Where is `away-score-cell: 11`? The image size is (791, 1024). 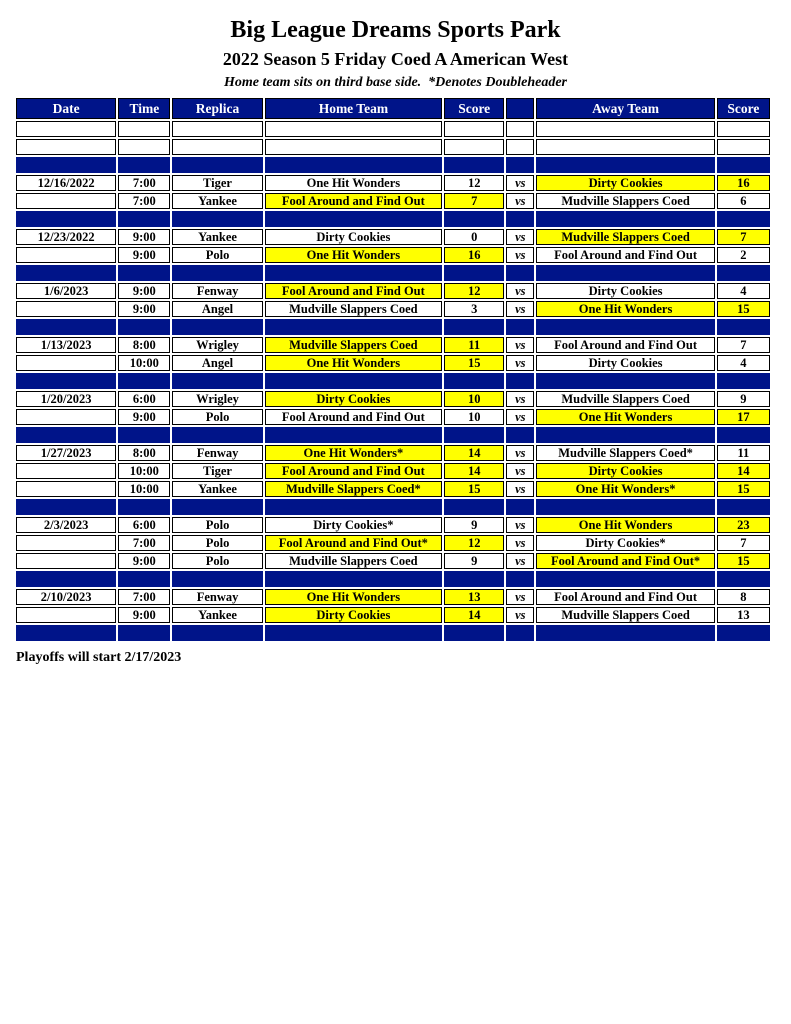 away-score-cell: 11 is located at coordinates (743, 453).